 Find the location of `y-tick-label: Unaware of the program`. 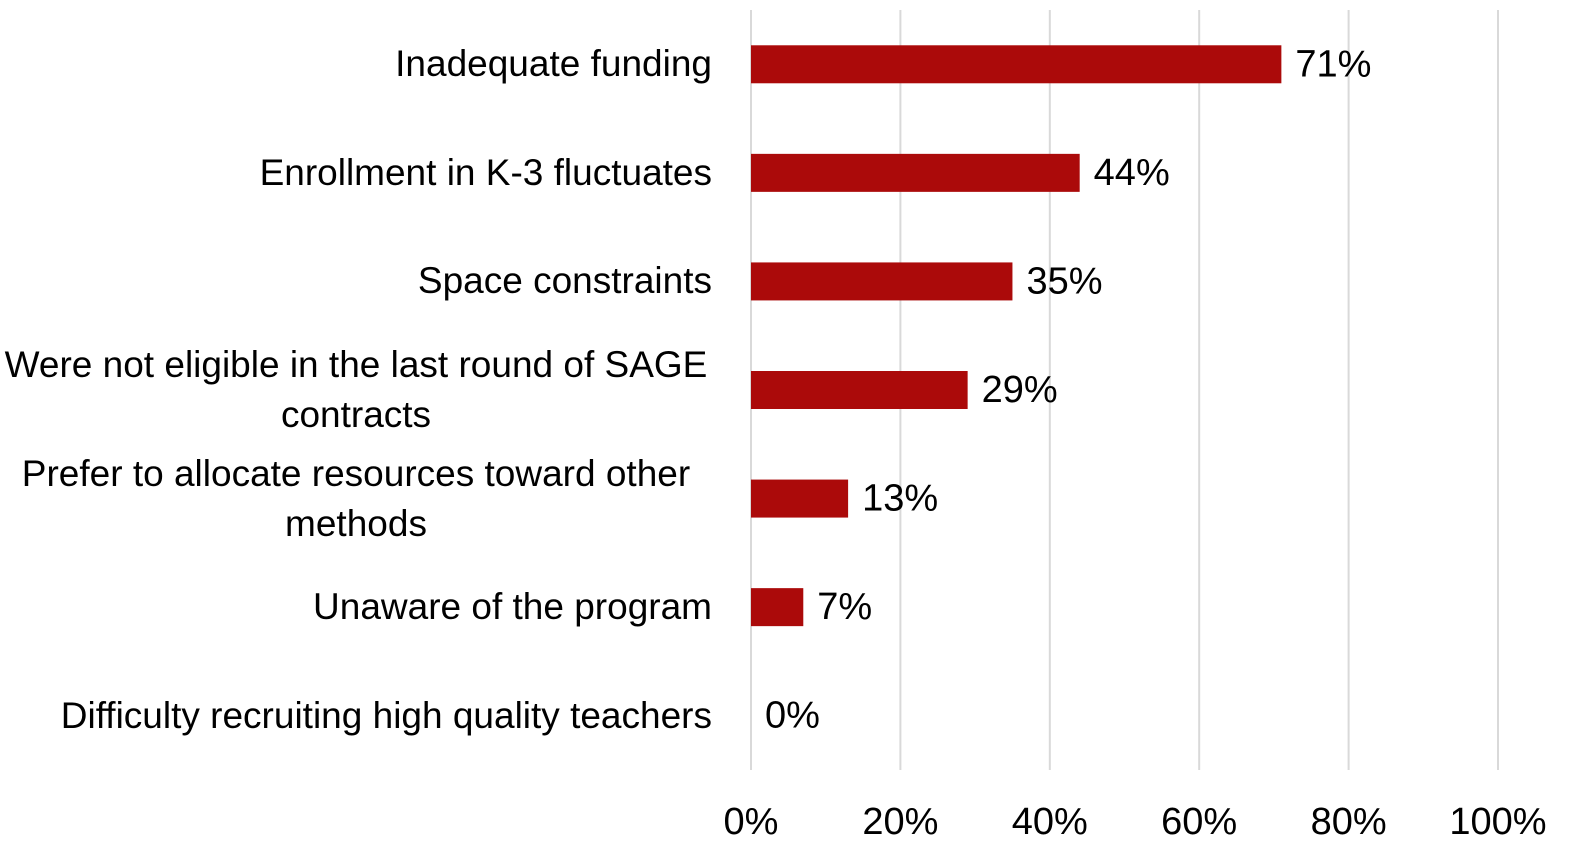

y-tick-label: Unaware of the program is located at coordinates (356, 607).